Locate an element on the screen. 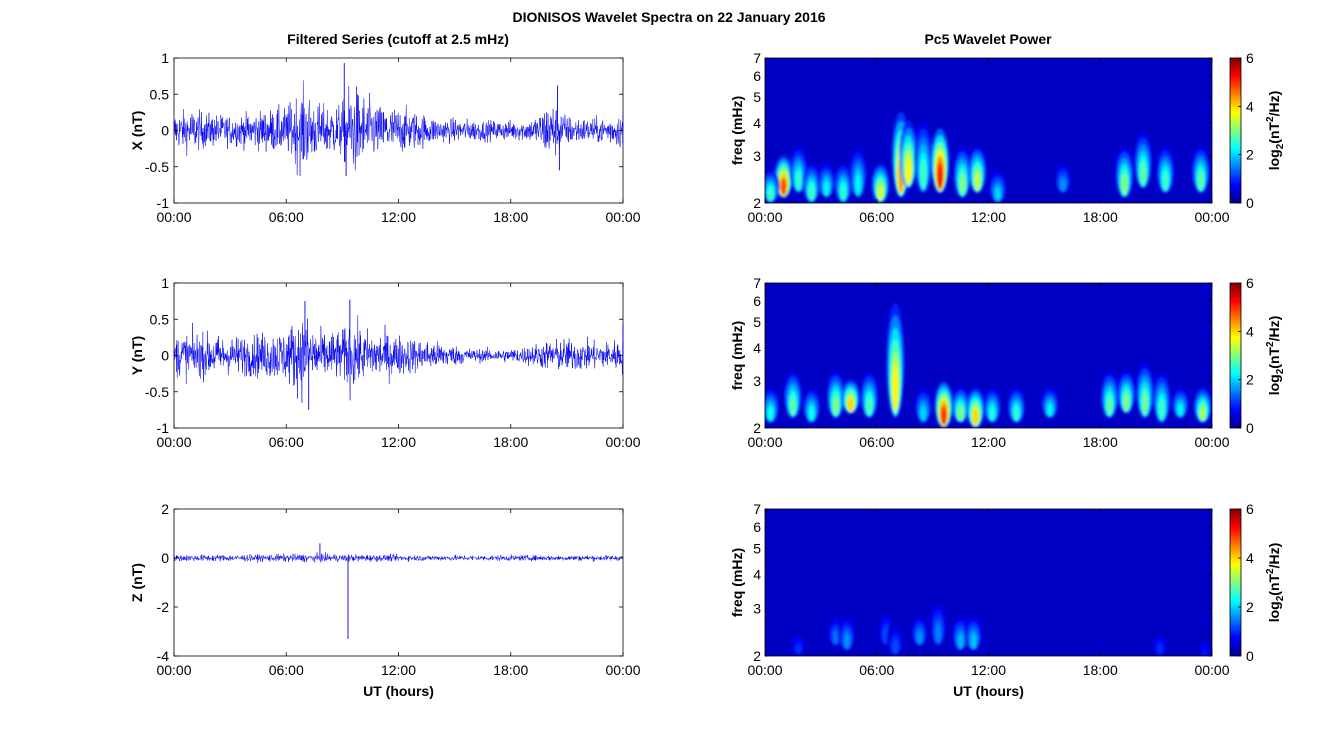 This screenshot has height=754, width=1339. plot-area is located at coordinates (398, 582).